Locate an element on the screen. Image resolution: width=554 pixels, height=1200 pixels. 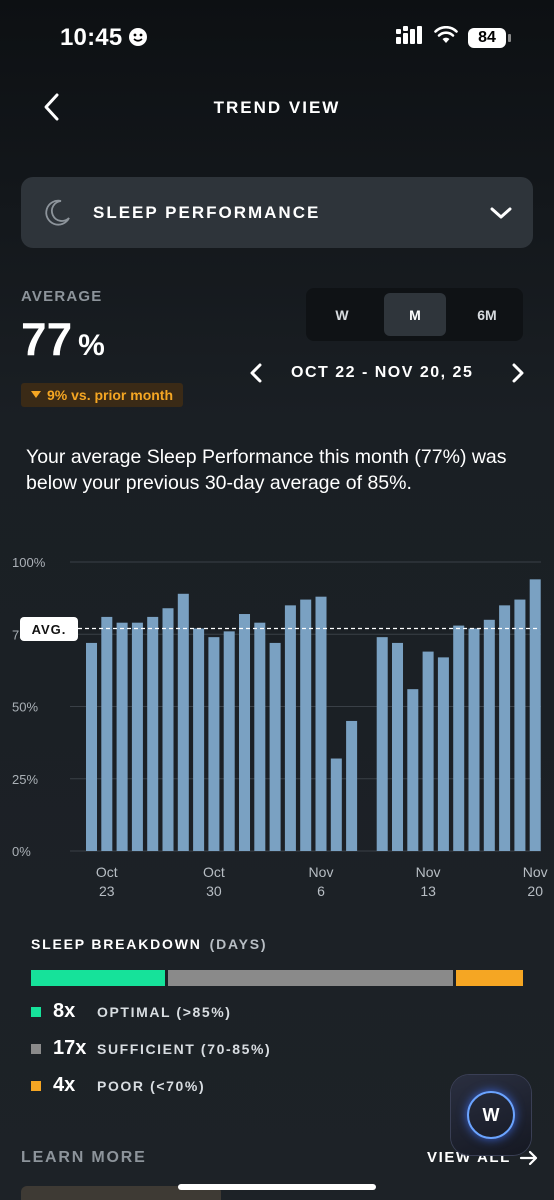
tab-week: W is located at coordinates (342, 314).